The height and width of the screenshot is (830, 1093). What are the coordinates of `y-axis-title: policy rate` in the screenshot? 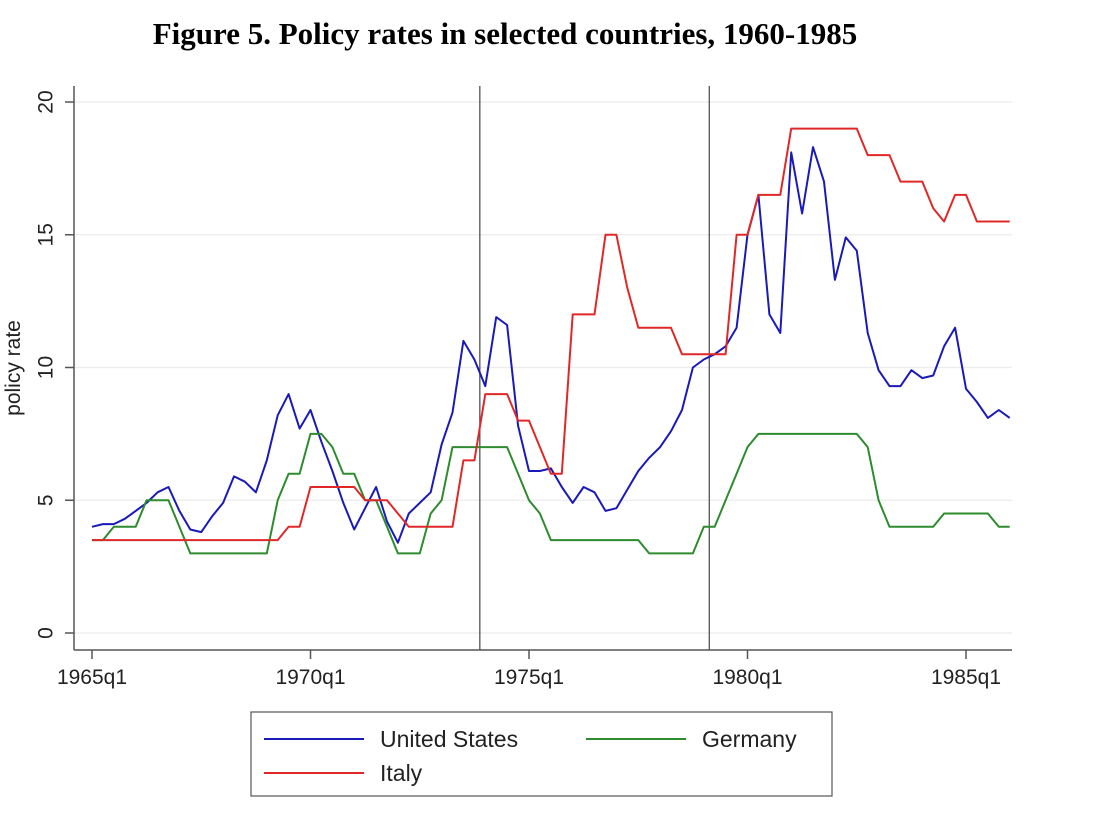 It's located at (13, 368).